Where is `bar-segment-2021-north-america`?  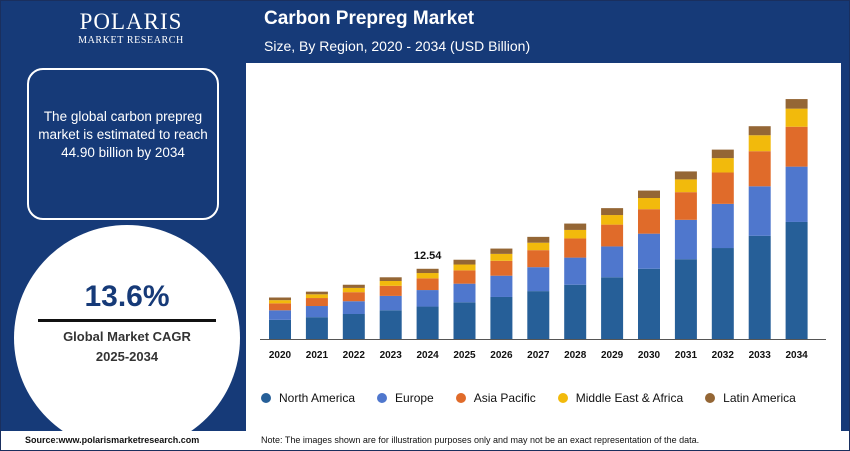
bar-segment-2021-north-america is located at coordinates (316, 328).